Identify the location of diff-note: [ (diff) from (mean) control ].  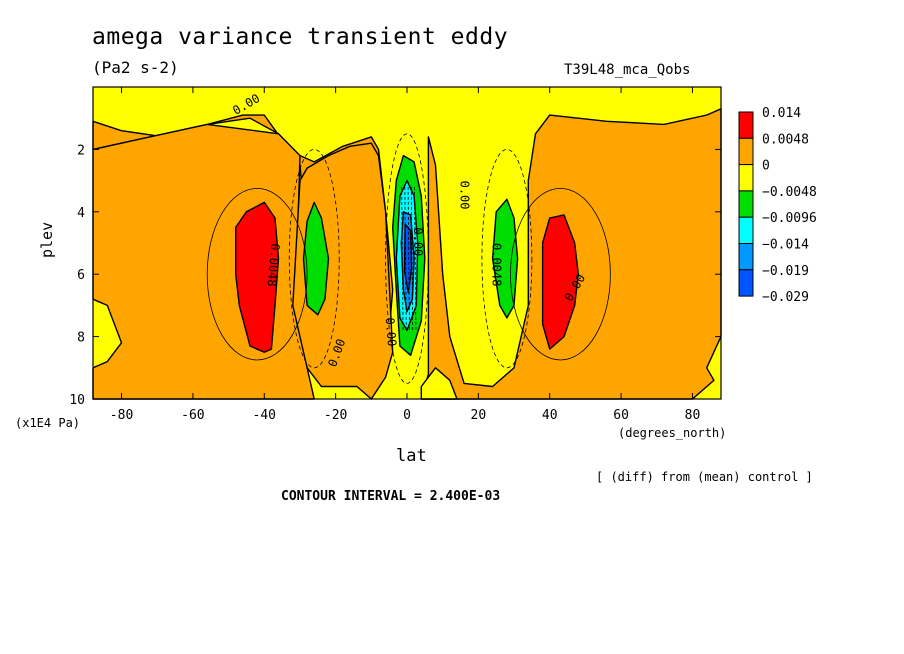
(704, 477).